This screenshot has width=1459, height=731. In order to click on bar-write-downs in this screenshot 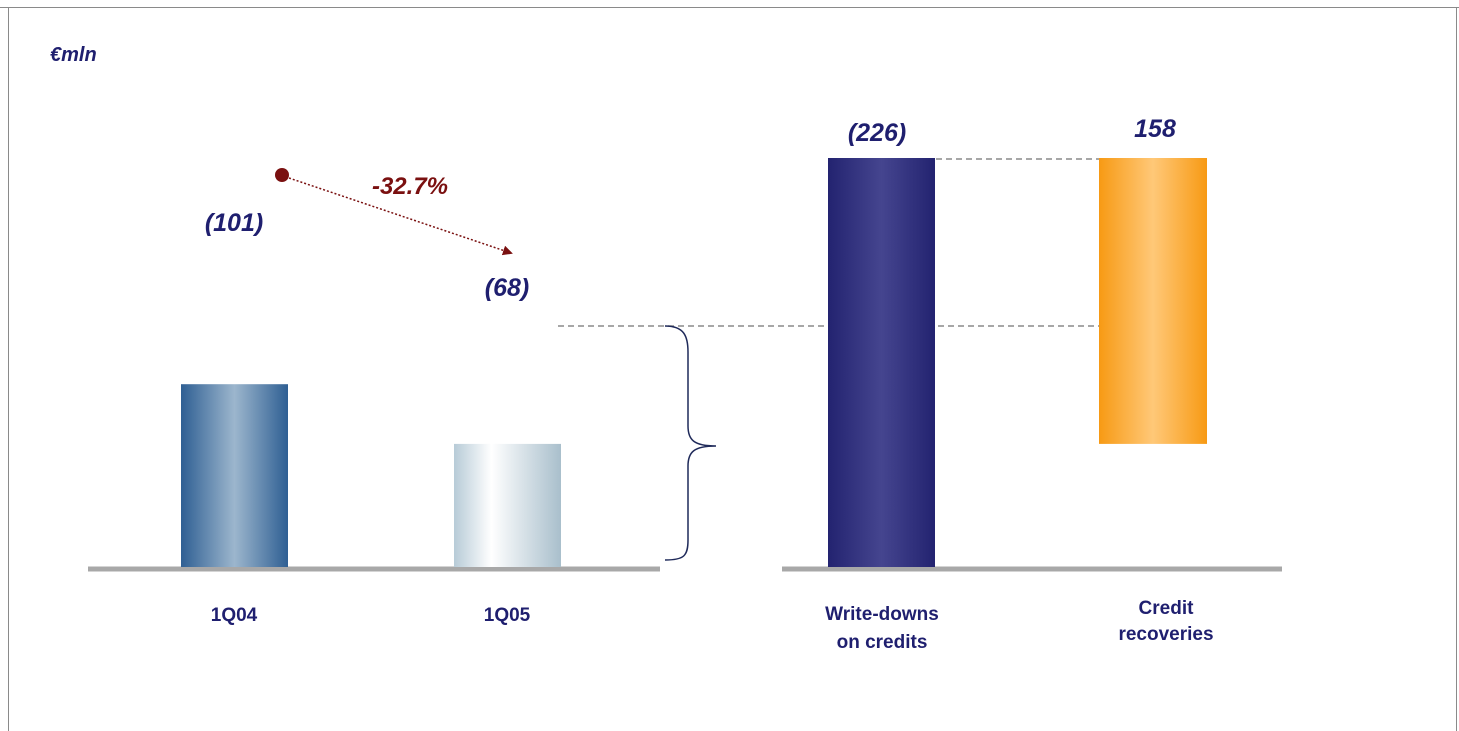, I will do `click(881, 362)`.